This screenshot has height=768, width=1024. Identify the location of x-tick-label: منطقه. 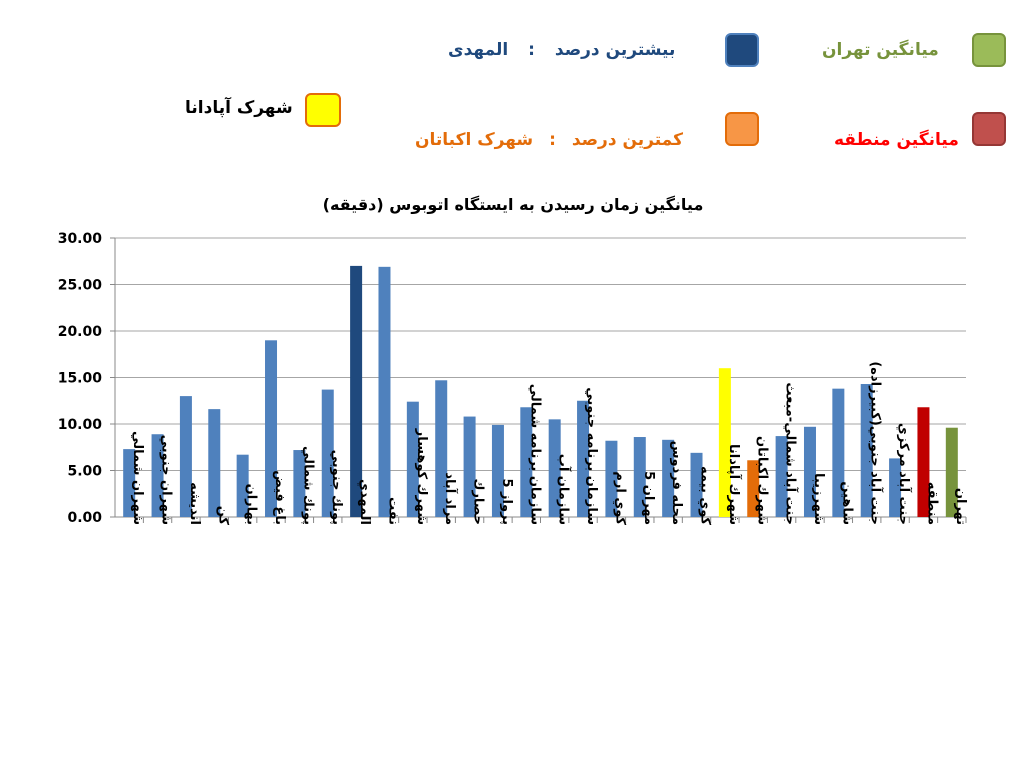
(931, 503).